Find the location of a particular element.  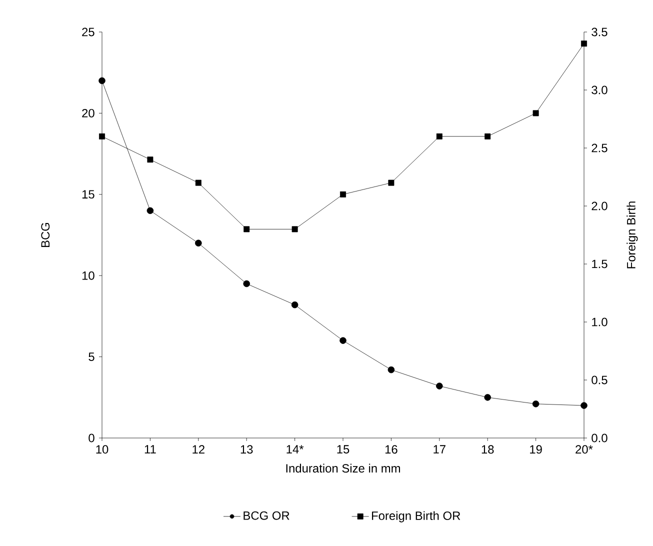

x-tick-label: 10 is located at coordinates (102, 449).